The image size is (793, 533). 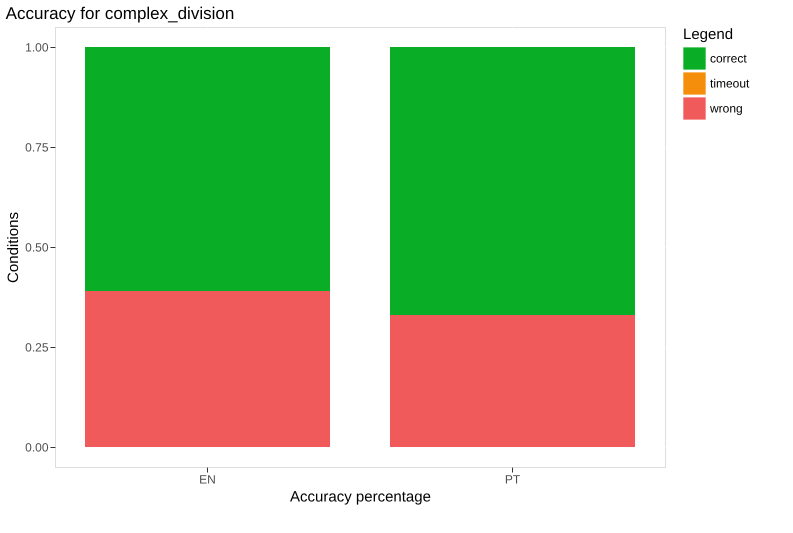 What do you see at coordinates (120, 13) in the screenshot?
I see `chart-title: Accuracy for complex_division` at bounding box center [120, 13].